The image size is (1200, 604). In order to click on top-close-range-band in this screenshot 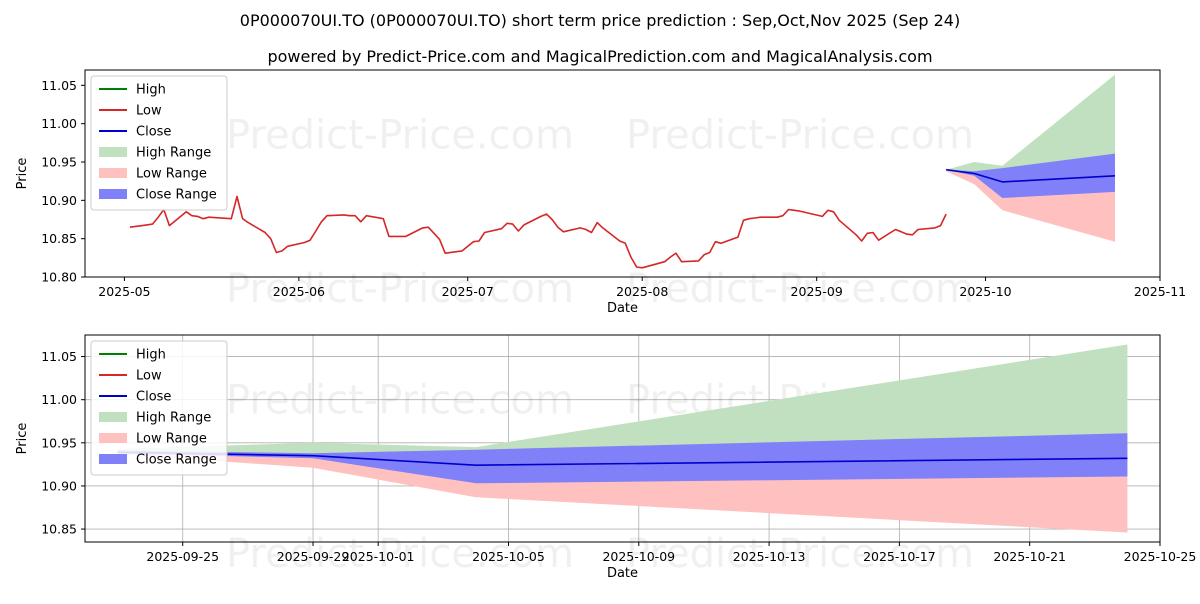, I will do `click(1030, 175)`.